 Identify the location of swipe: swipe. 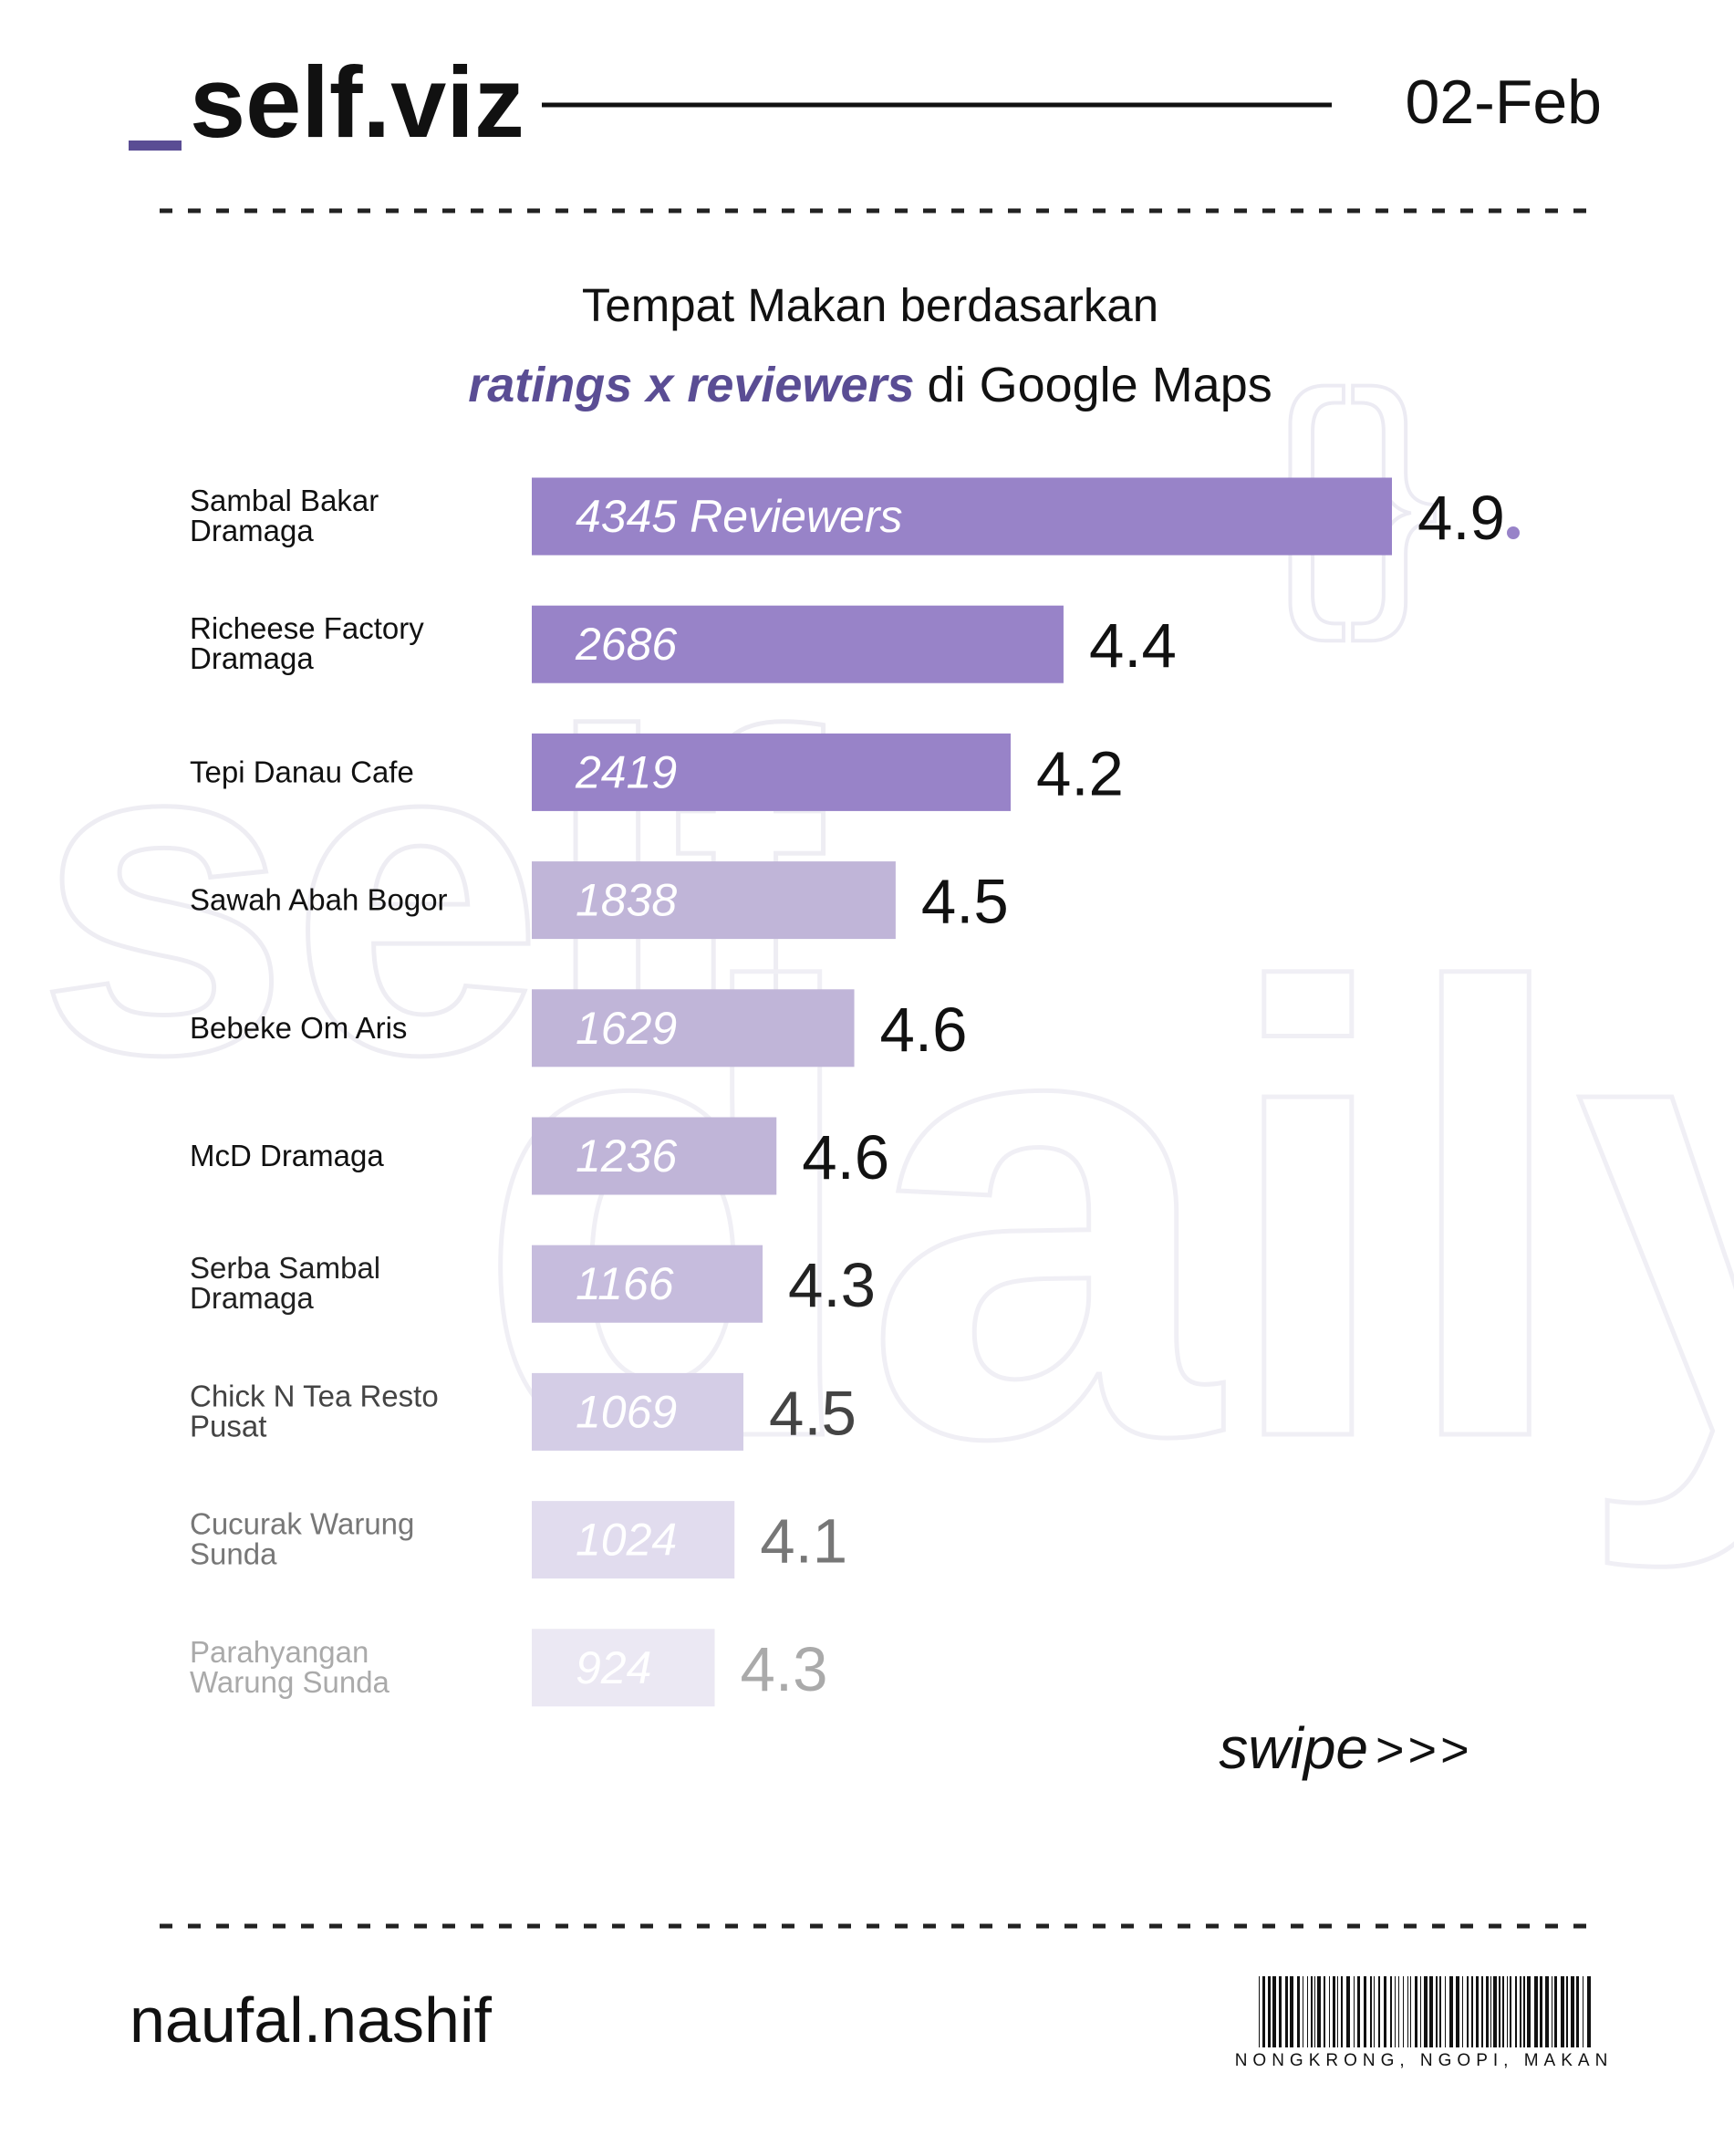
(1293, 1748).